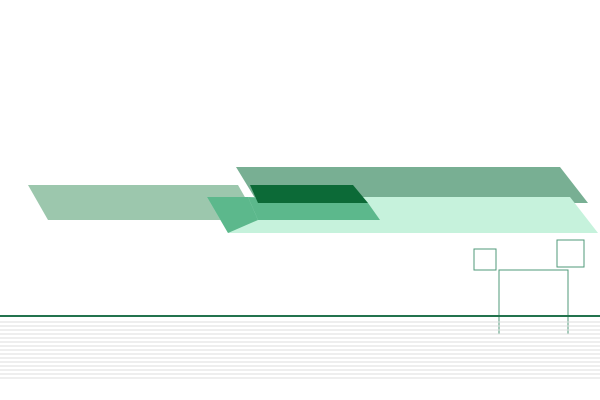 The width and height of the screenshot is (600, 400). What do you see at coordinates (143, 202) in the screenshot?
I see `band-left` at bounding box center [143, 202].